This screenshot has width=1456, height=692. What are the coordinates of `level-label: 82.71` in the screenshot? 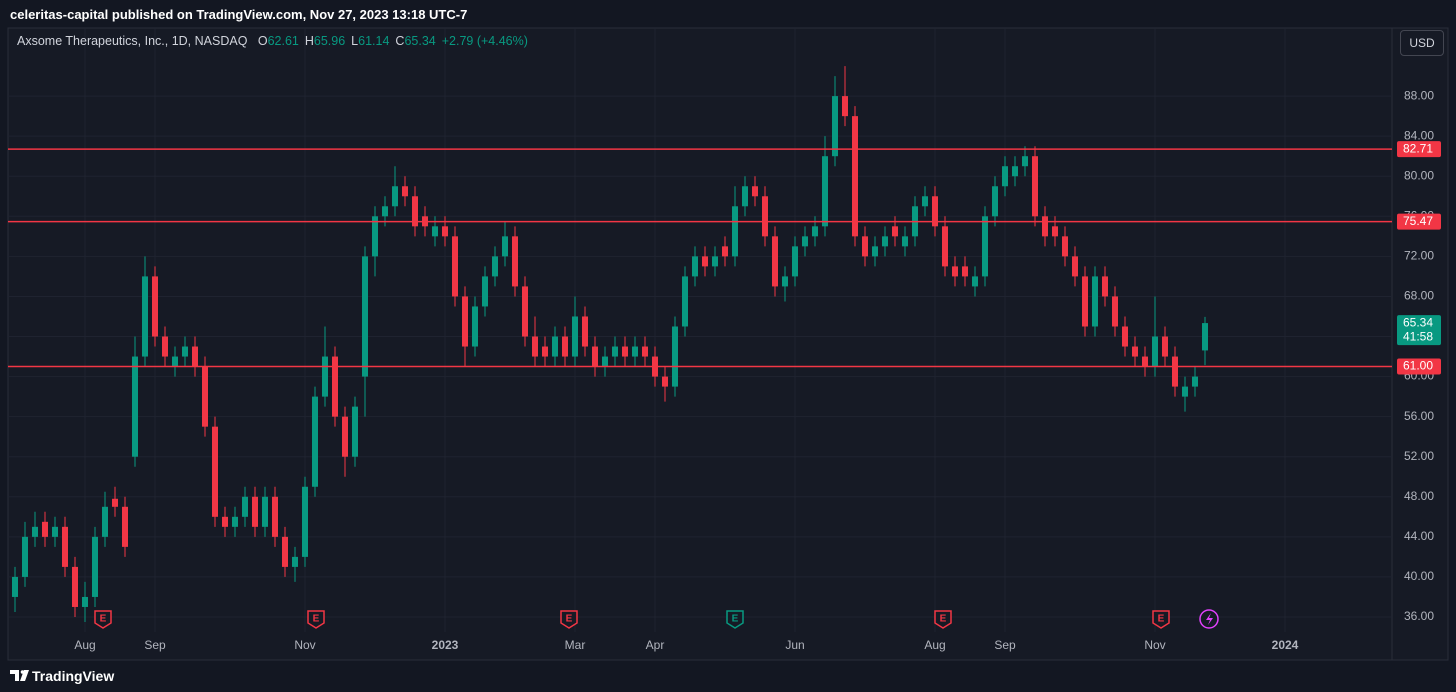 It's located at (1418, 148).